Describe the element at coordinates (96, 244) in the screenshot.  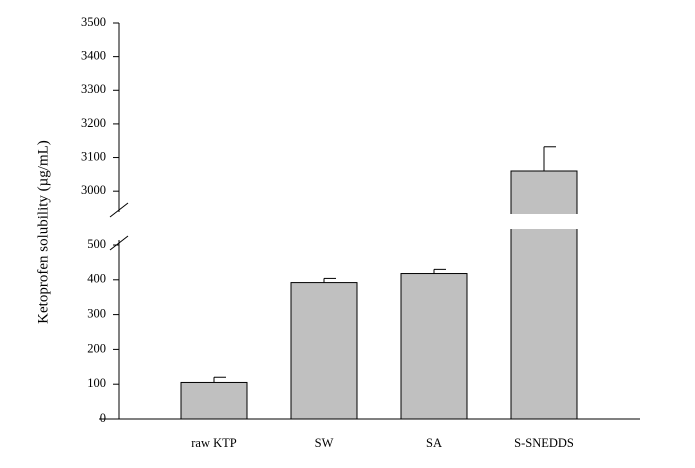
I see `y-tick-label: 500` at that location.